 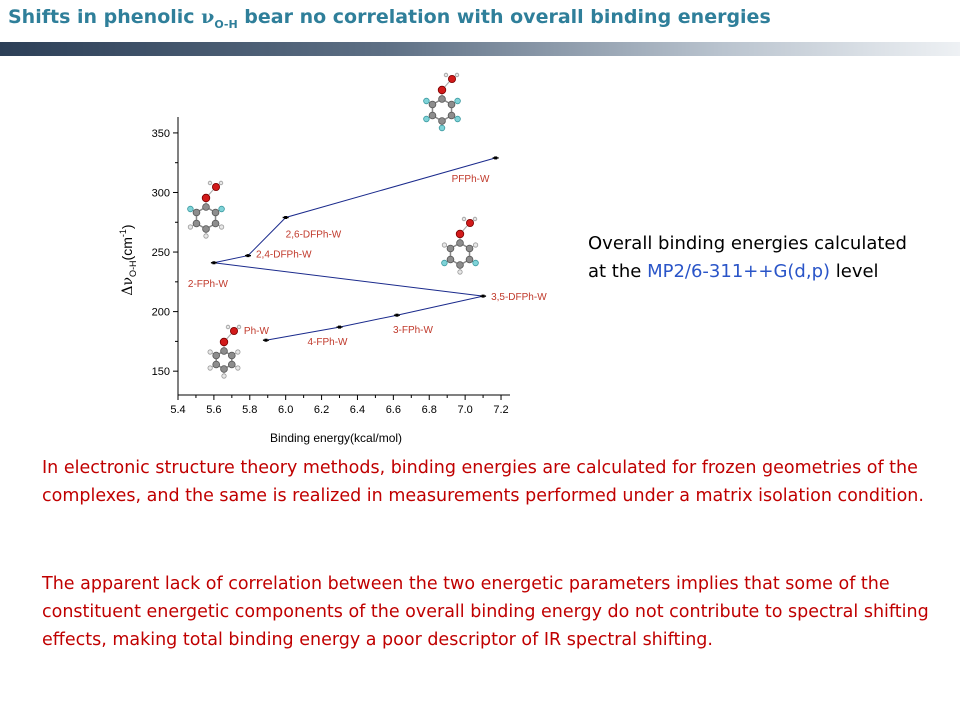 What do you see at coordinates (208, 284) in the screenshot?
I see `point-label: 2-FPh-W` at bounding box center [208, 284].